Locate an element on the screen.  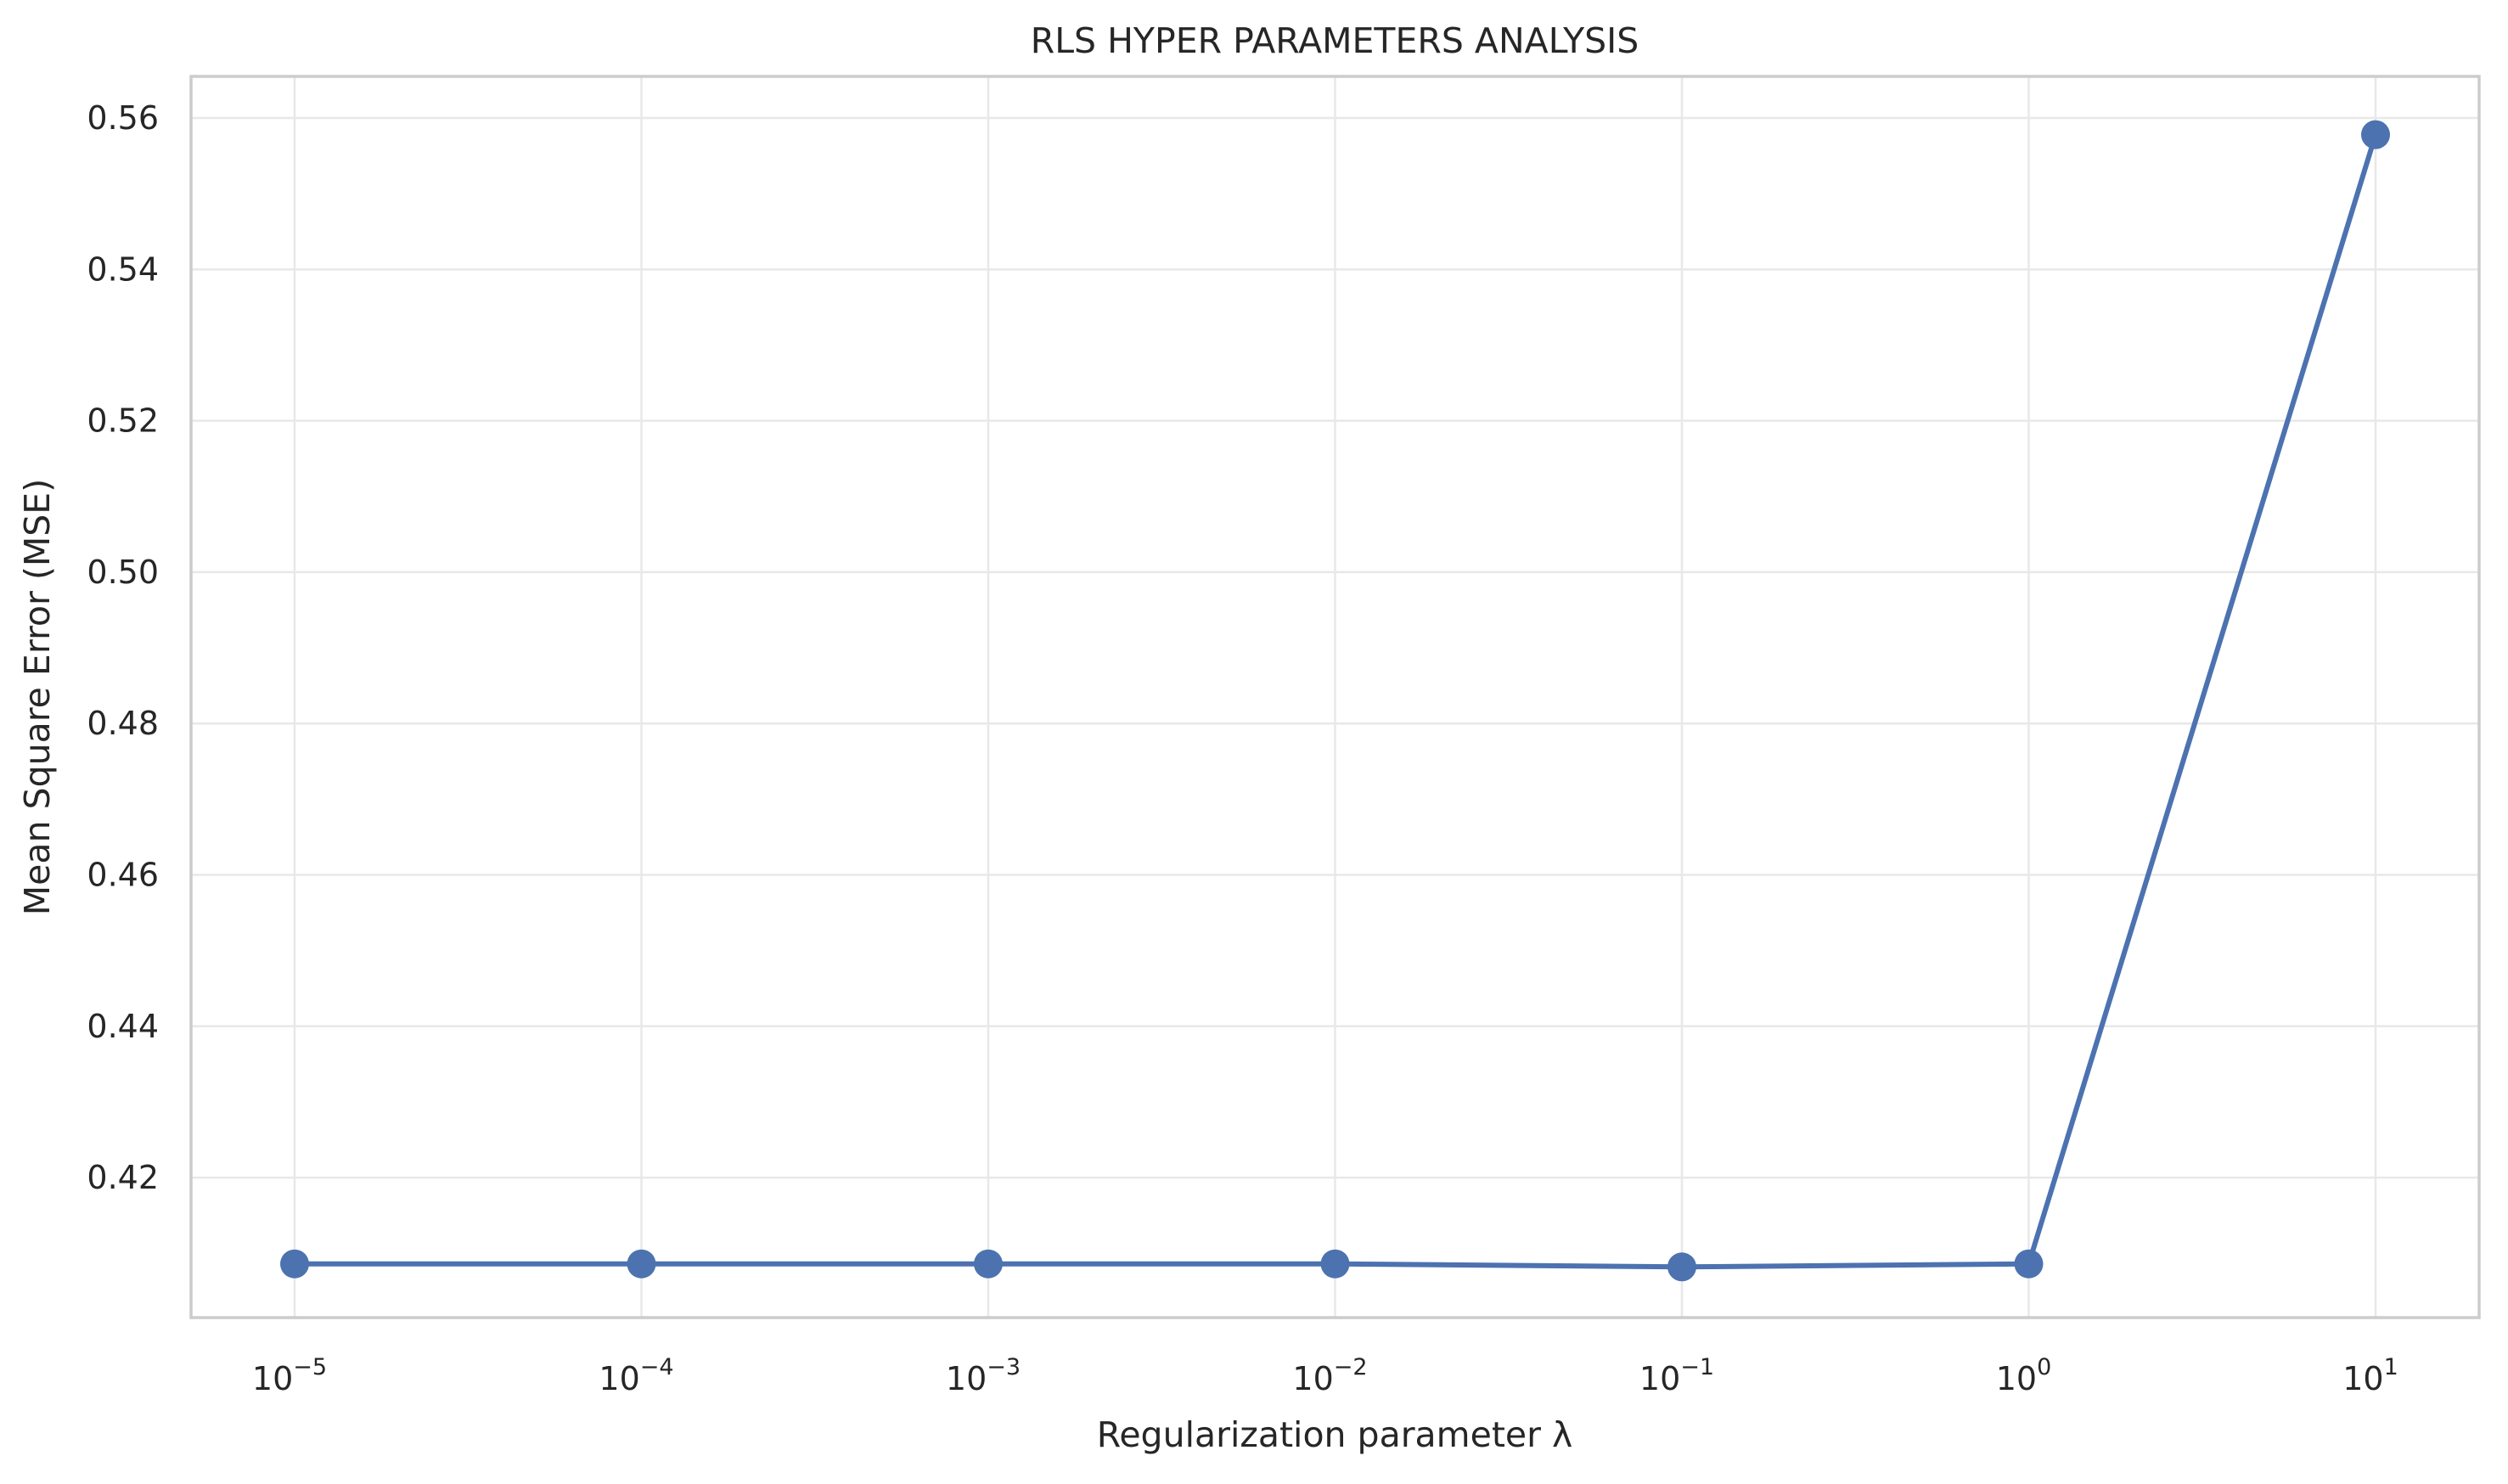
x-tick-label: 10⁻⁴ is located at coordinates (636, 1375).